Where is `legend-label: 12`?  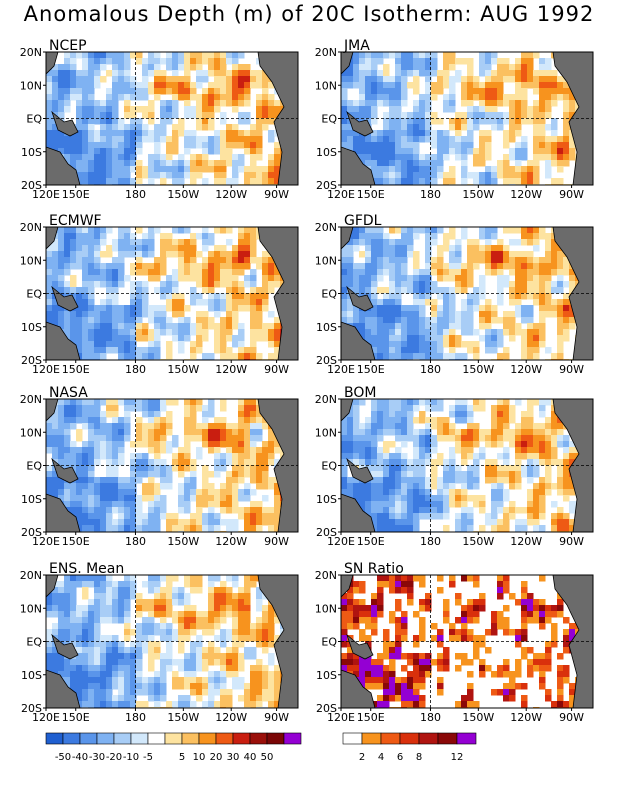
legend-label: 12 is located at coordinates (457, 757).